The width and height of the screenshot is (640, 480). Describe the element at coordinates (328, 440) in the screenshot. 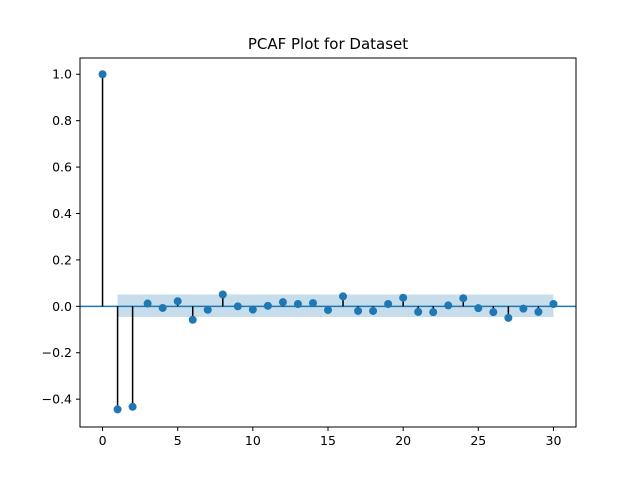

I see `x-tick-label-15: 15` at that location.